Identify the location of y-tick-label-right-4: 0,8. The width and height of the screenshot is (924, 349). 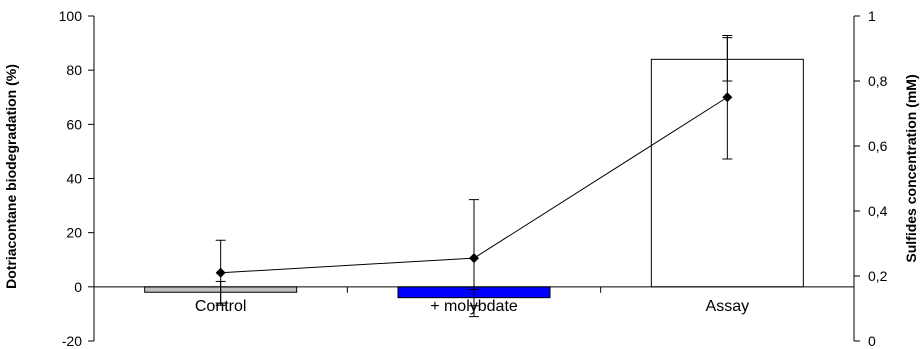
(878, 81).